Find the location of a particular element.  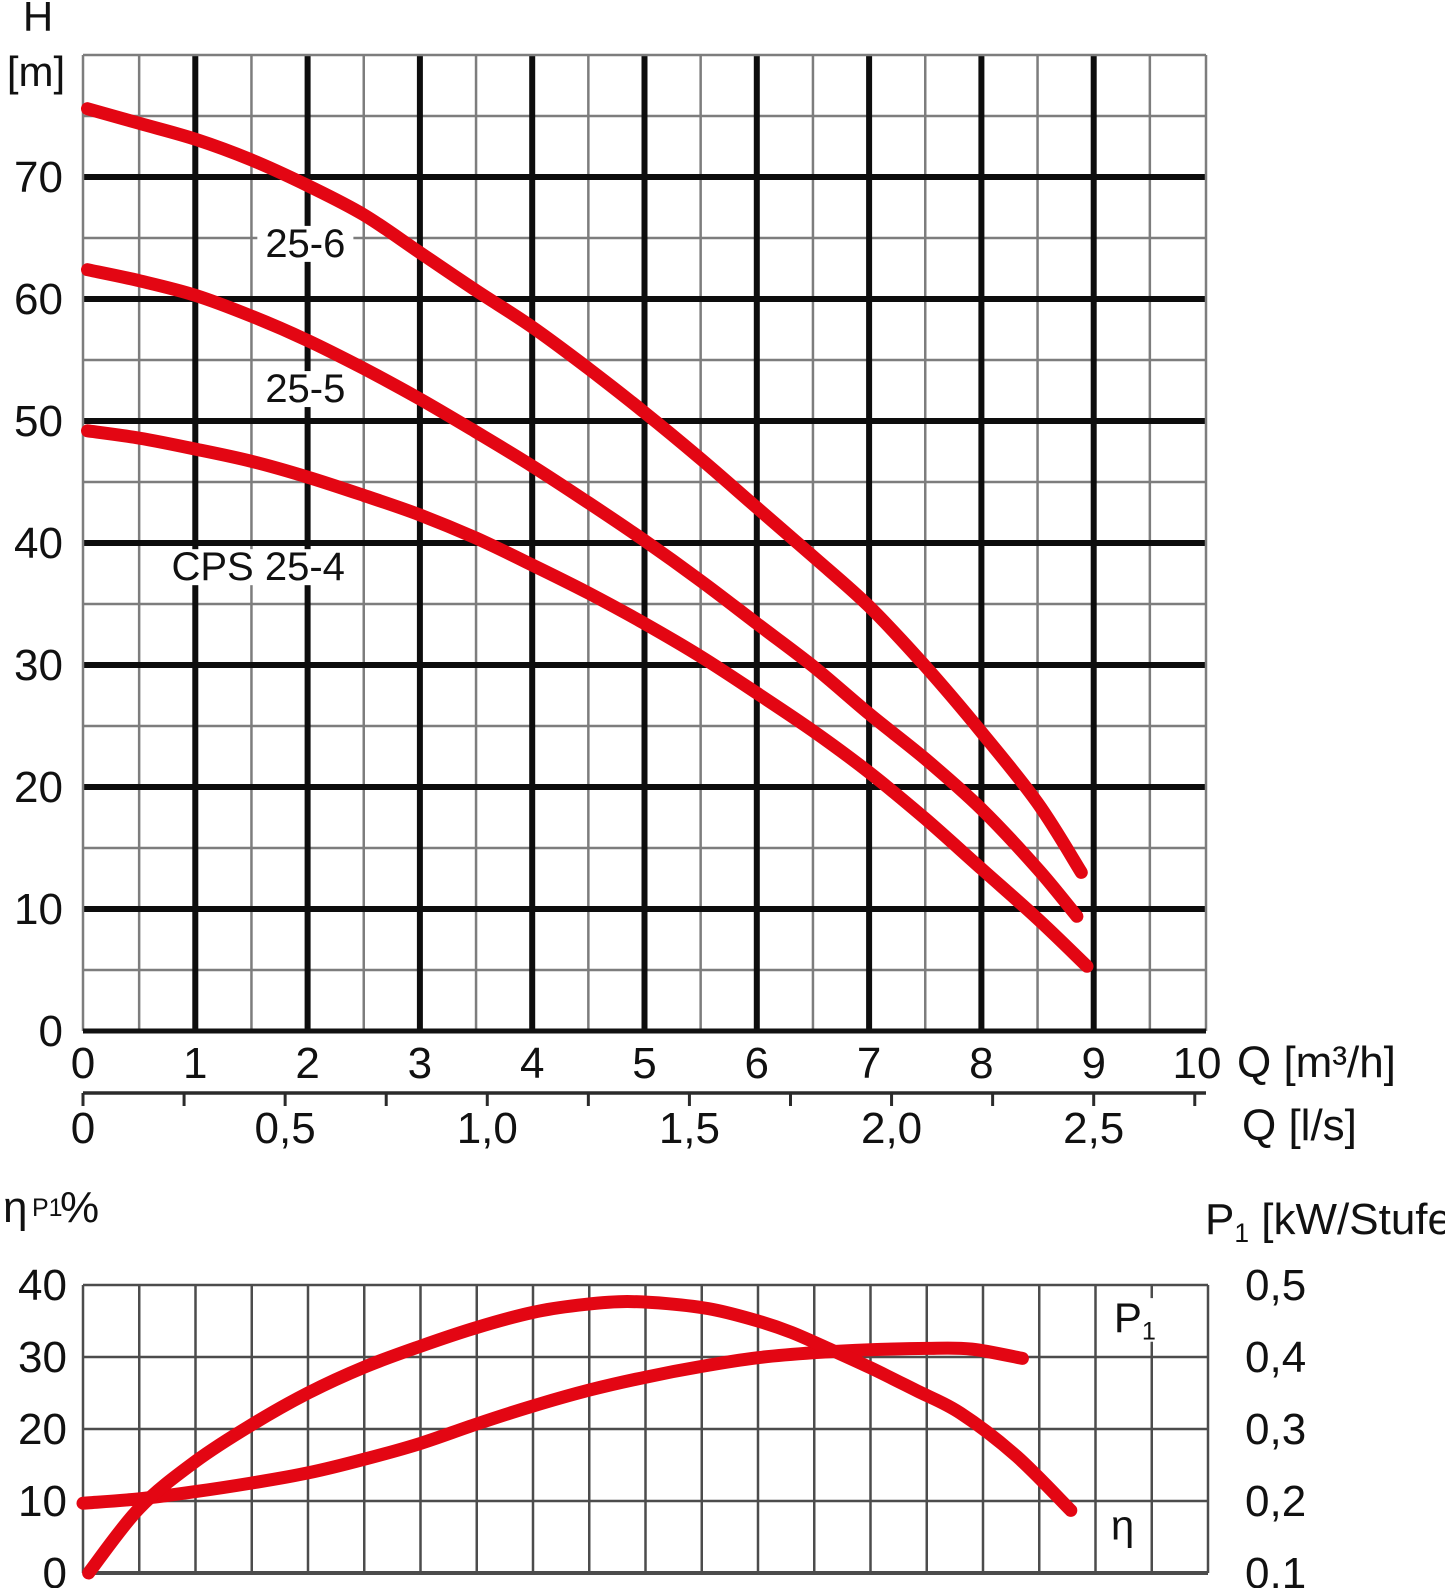

y-axis-title: H is located at coordinates (38, 20).